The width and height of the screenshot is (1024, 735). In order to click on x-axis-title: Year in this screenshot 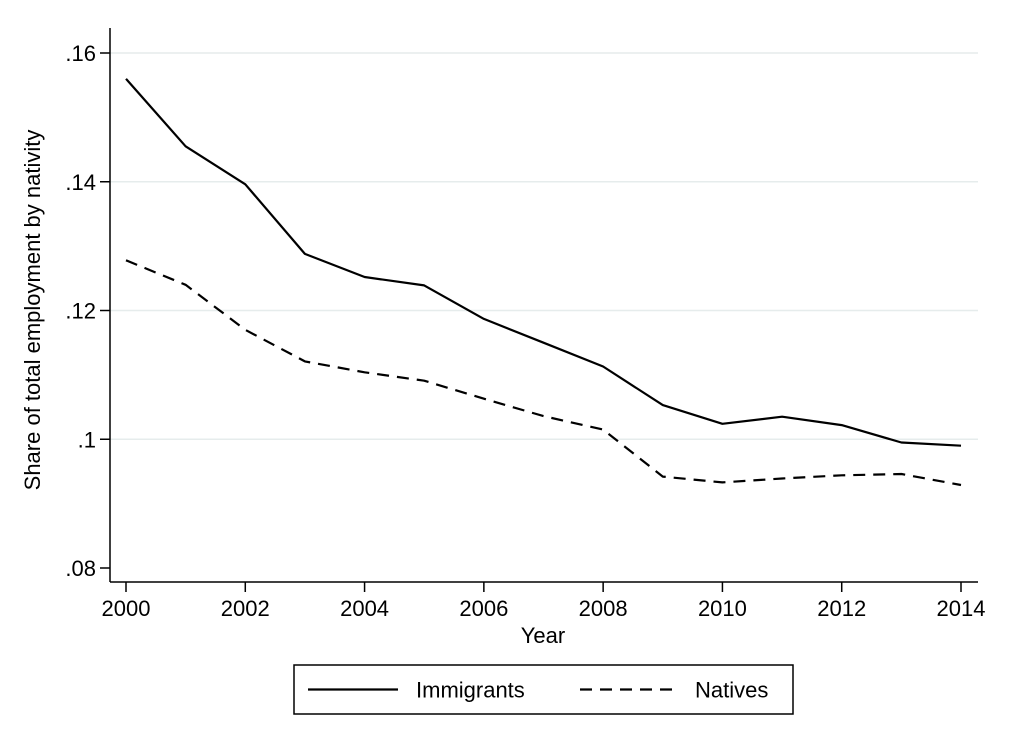, I will do `click(543, 635)`.